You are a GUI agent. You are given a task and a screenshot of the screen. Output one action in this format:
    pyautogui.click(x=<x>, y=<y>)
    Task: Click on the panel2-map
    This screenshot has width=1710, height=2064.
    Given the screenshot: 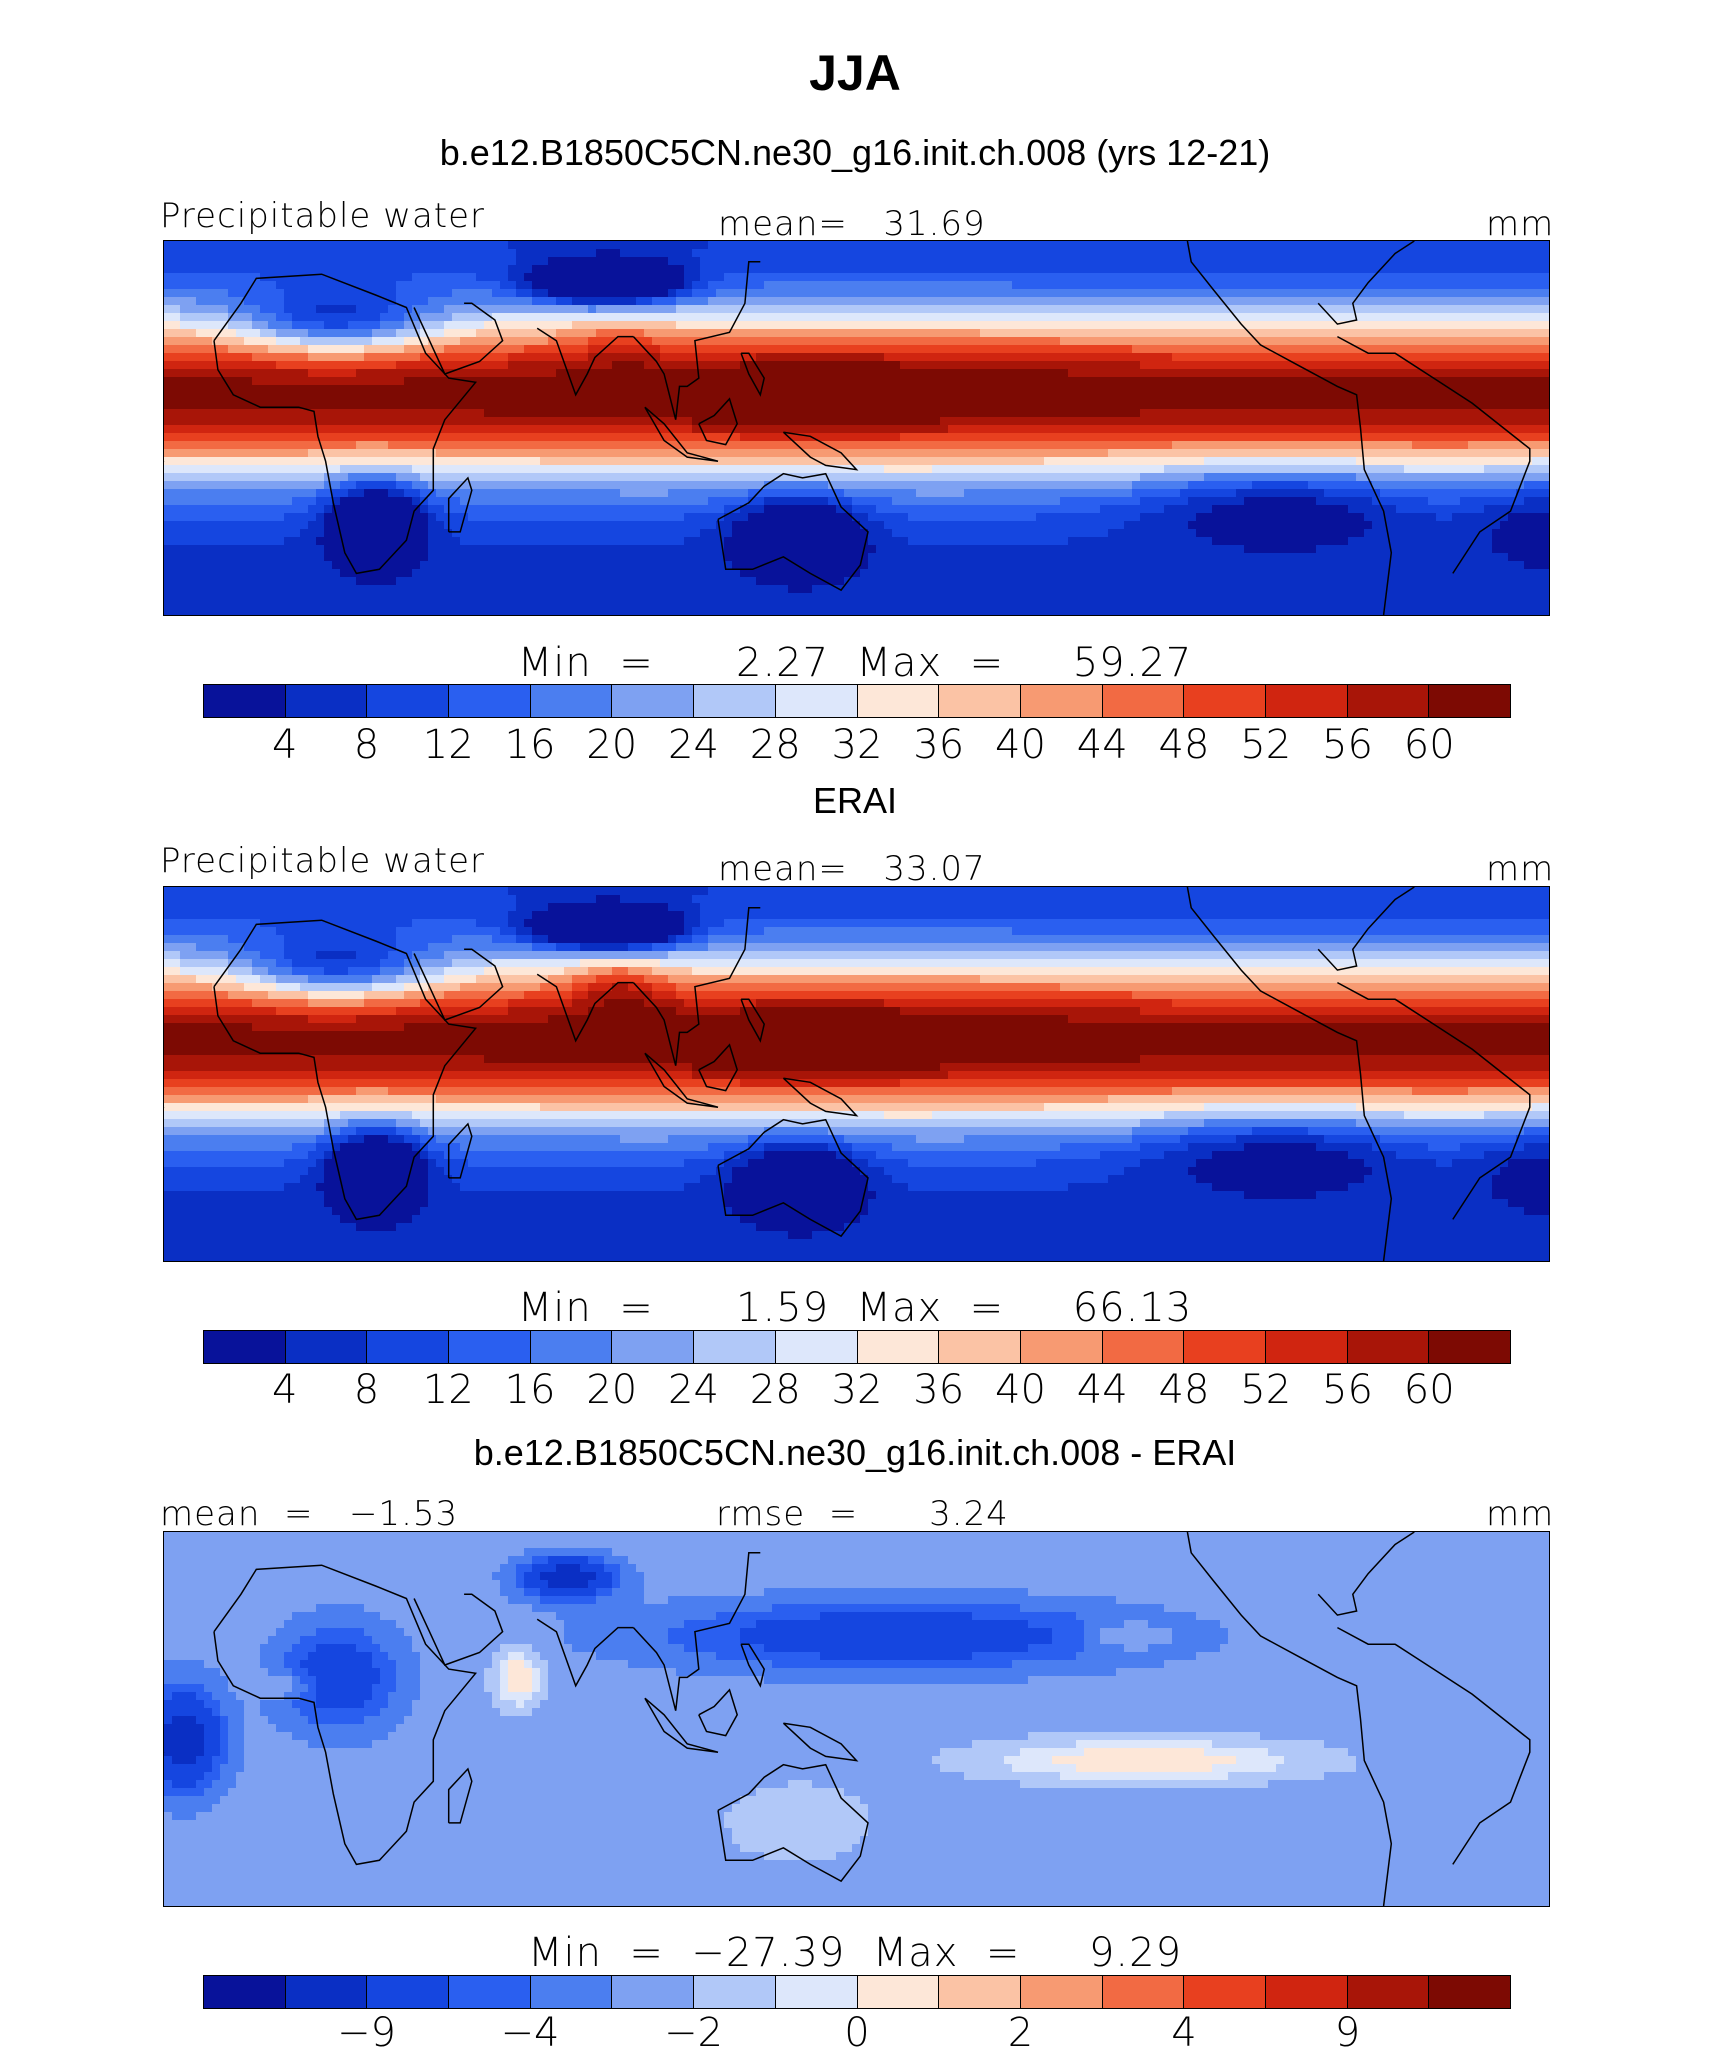 What is the action you would take?
    pyautogui.click(x=856, y=1074)
    